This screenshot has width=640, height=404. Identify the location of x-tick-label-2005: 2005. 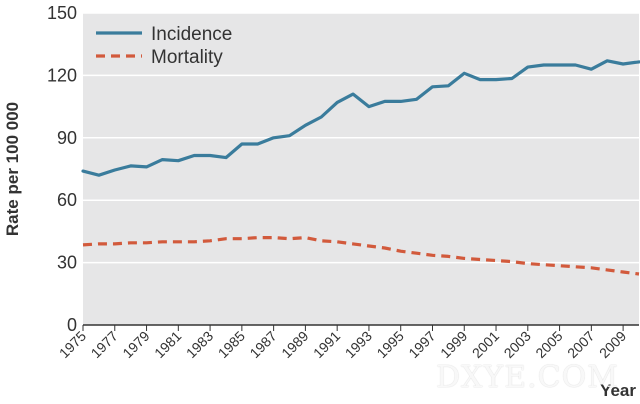
(548, 344).